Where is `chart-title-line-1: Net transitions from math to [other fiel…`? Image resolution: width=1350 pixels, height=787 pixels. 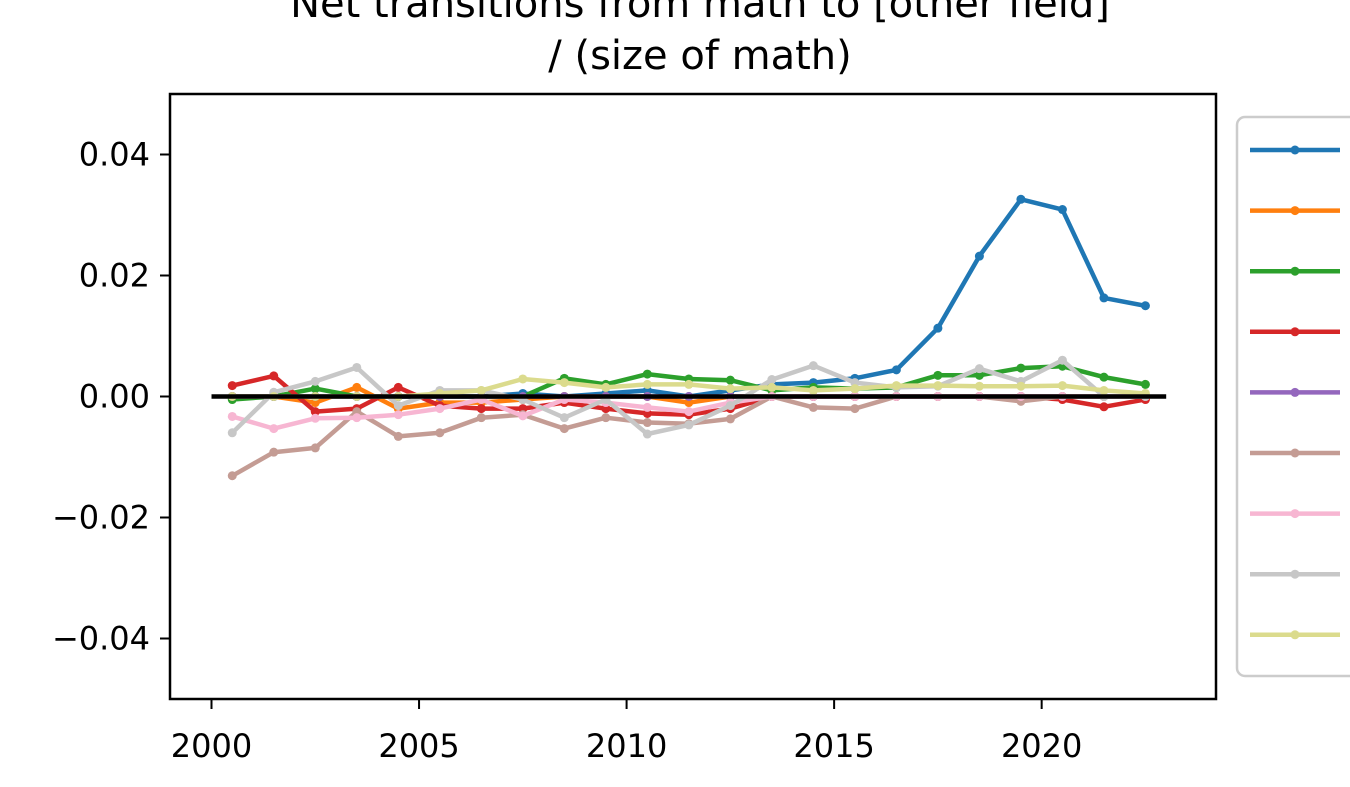 chart-title-line-1: Net transitions from math to [other fiel… is located at coordinates (700, 13).